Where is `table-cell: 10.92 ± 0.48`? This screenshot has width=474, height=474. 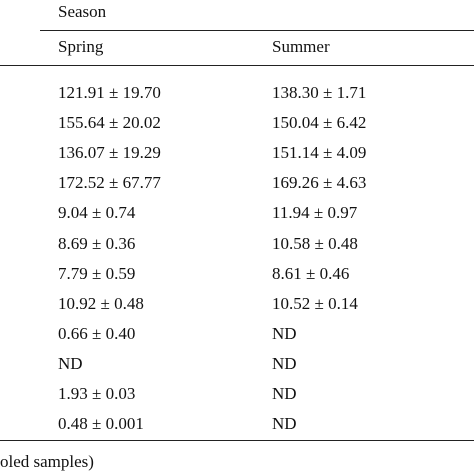
table-cell: 10.92 ± 0.48 is located at coordinates (101, 303).